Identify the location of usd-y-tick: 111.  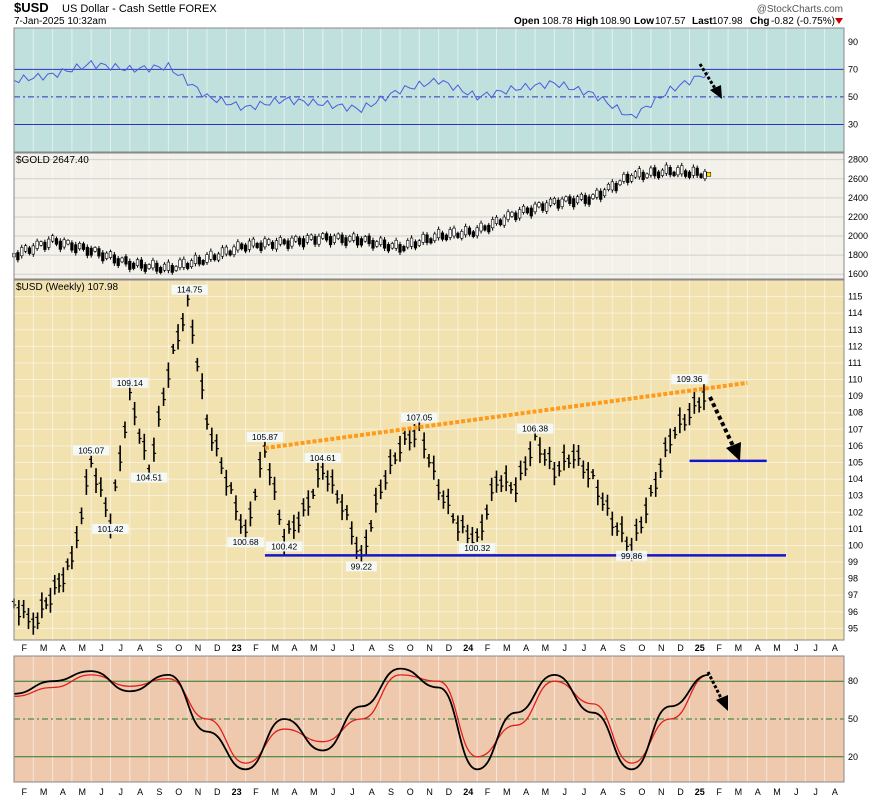
(855, 363).